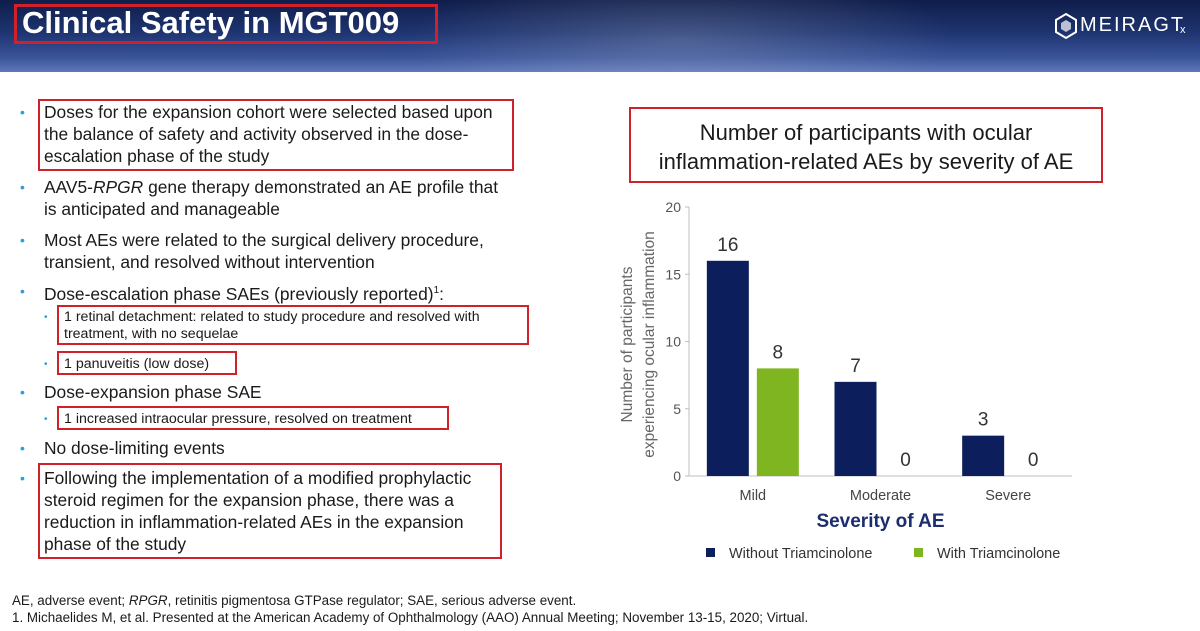 The height and width of the screenshot is (631, 1200). Describe the element at coordinates (673, 274) in the screenshot. I see `y-tick-label: 15` at that location.